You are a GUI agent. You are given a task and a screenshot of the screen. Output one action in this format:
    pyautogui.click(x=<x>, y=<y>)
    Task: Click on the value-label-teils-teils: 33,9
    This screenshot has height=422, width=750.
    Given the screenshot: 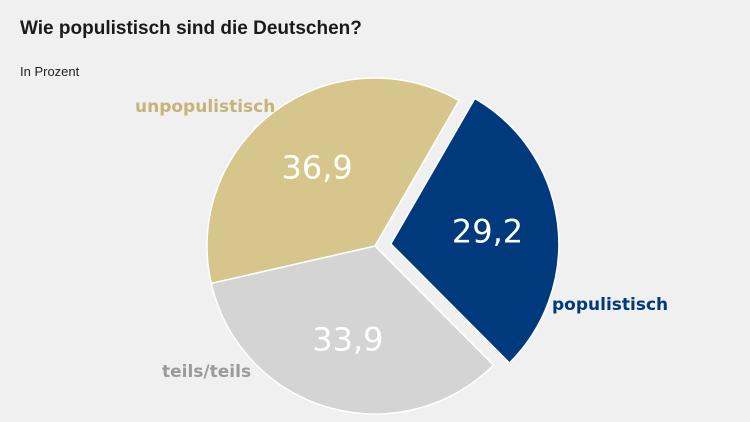 What is the action you would take?
    pyautogui.click(x=347, y=340)
    